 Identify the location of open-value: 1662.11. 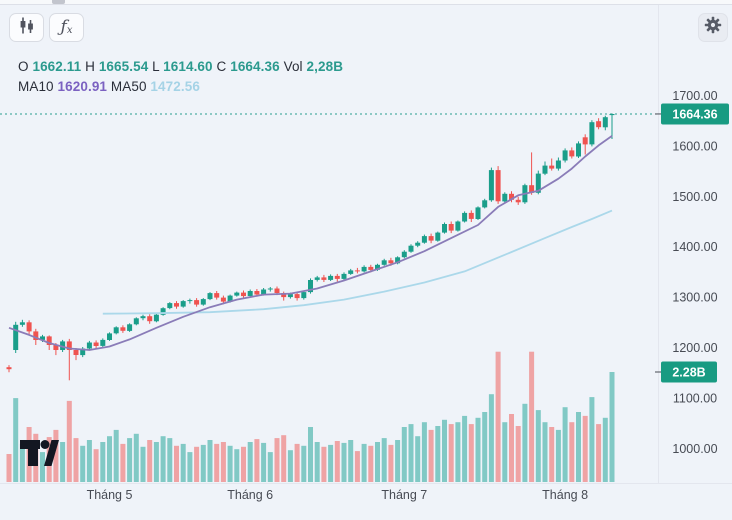
(57, 66).